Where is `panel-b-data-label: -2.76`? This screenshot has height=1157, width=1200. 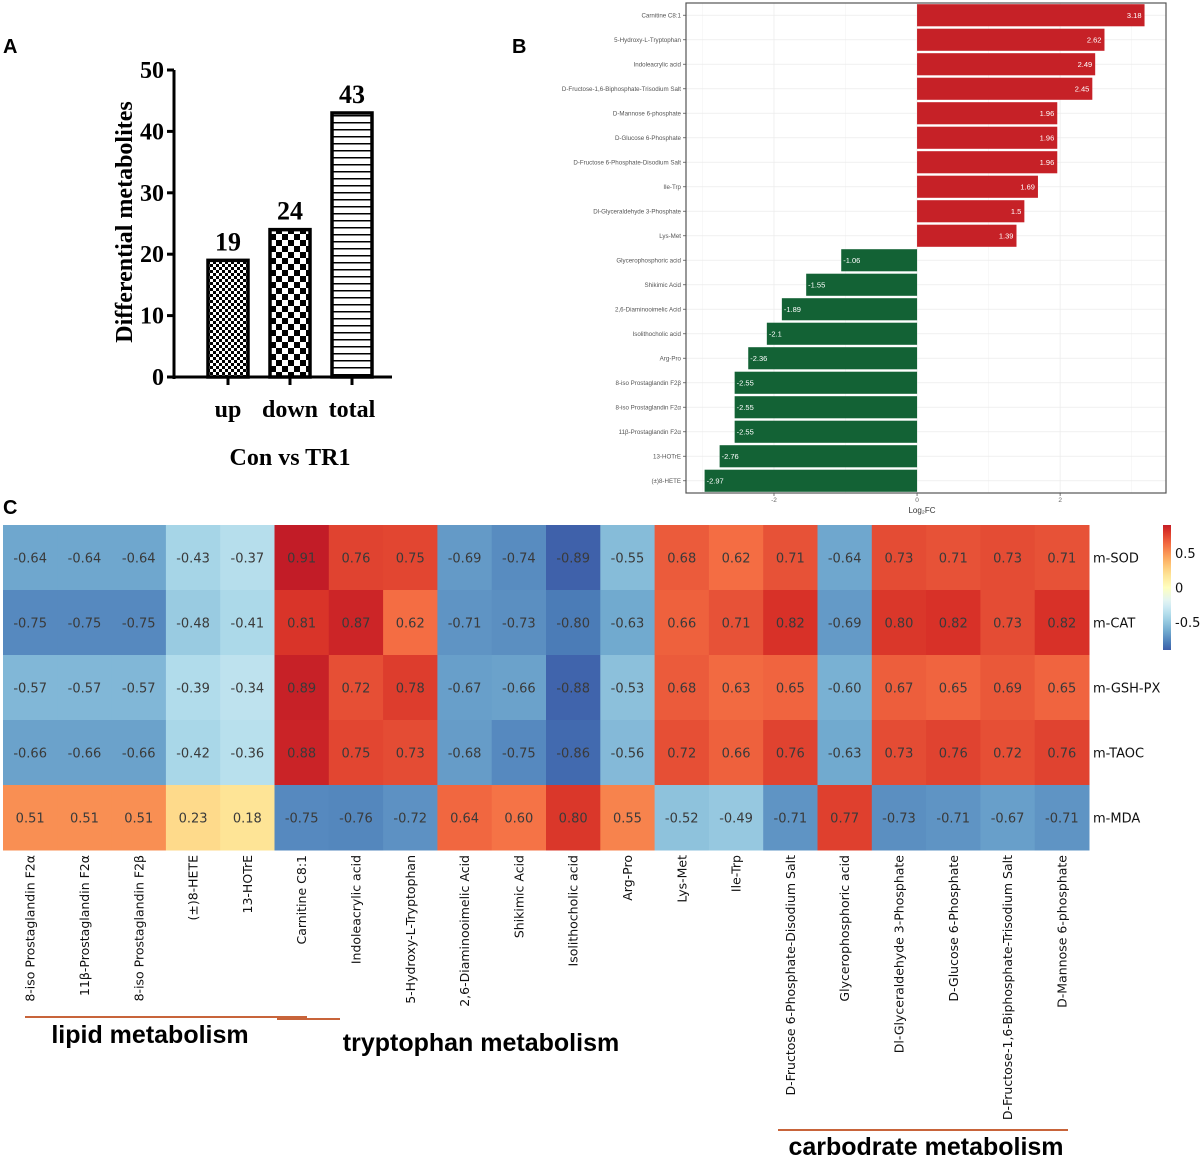
panel-b-data-label: -2.76 is located at coordinates (730, 456).